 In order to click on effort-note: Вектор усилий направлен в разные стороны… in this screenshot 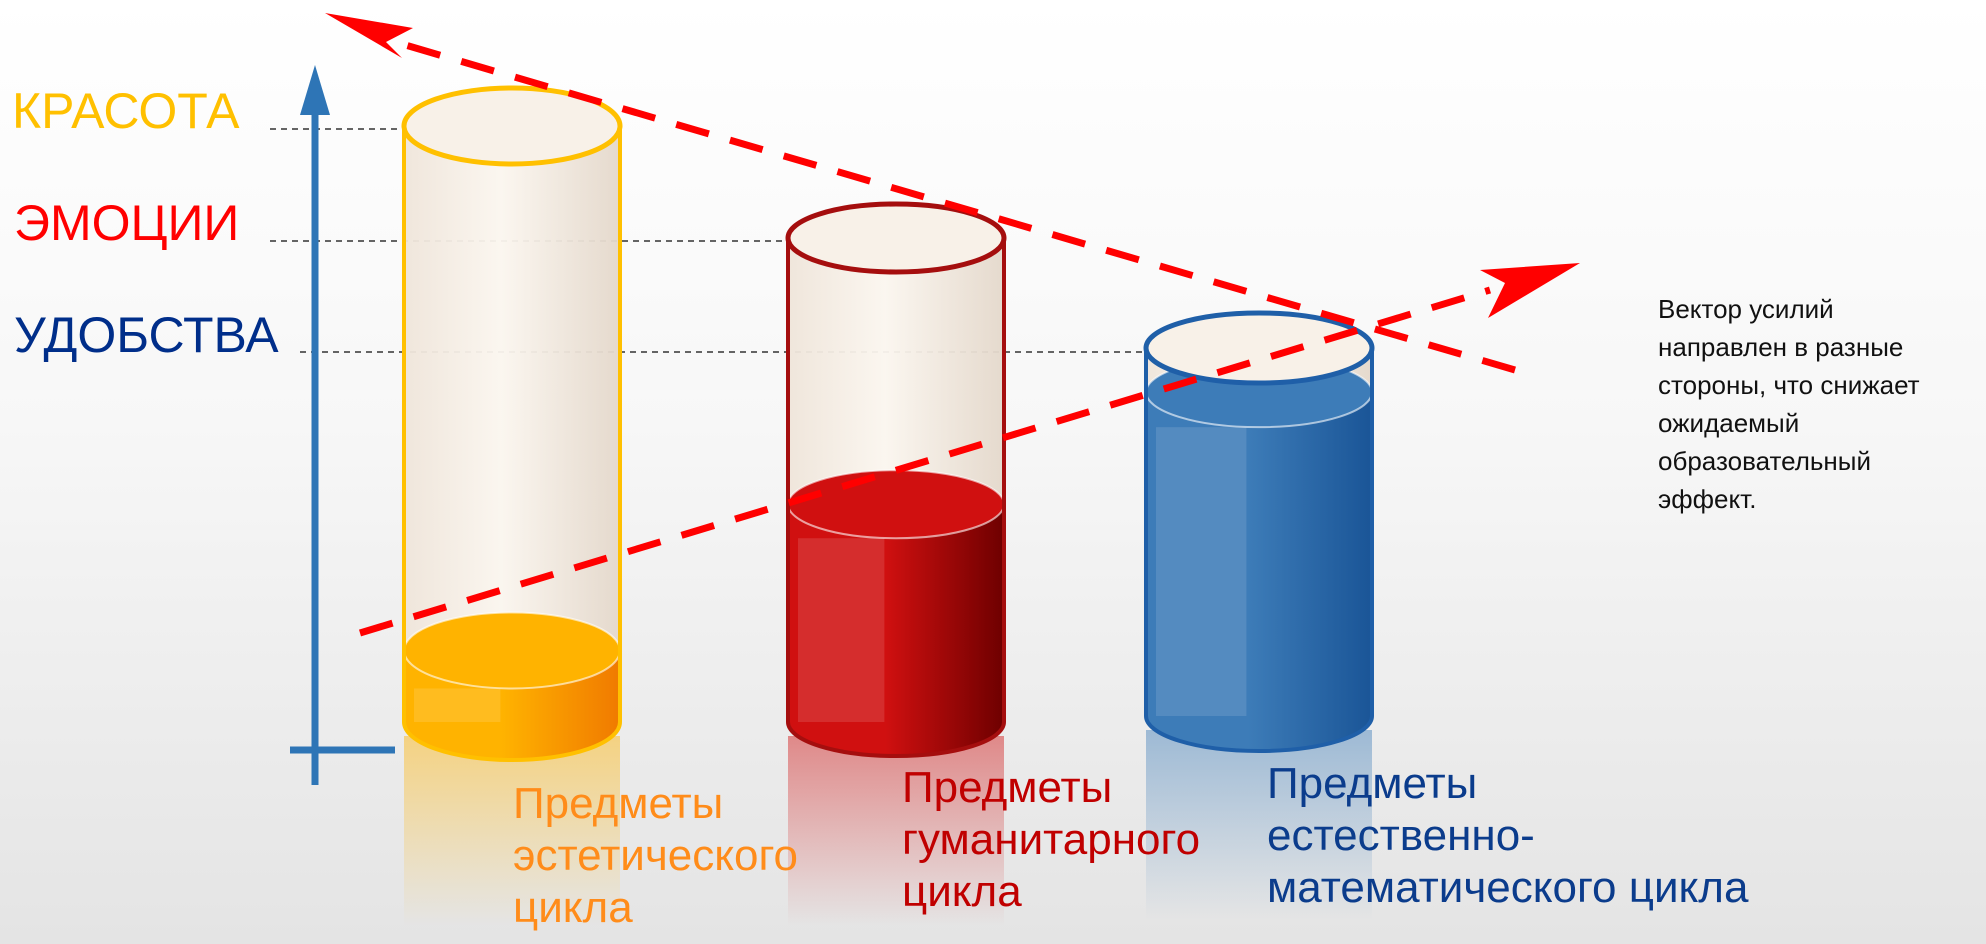, I will do `click(1818, 404)`.